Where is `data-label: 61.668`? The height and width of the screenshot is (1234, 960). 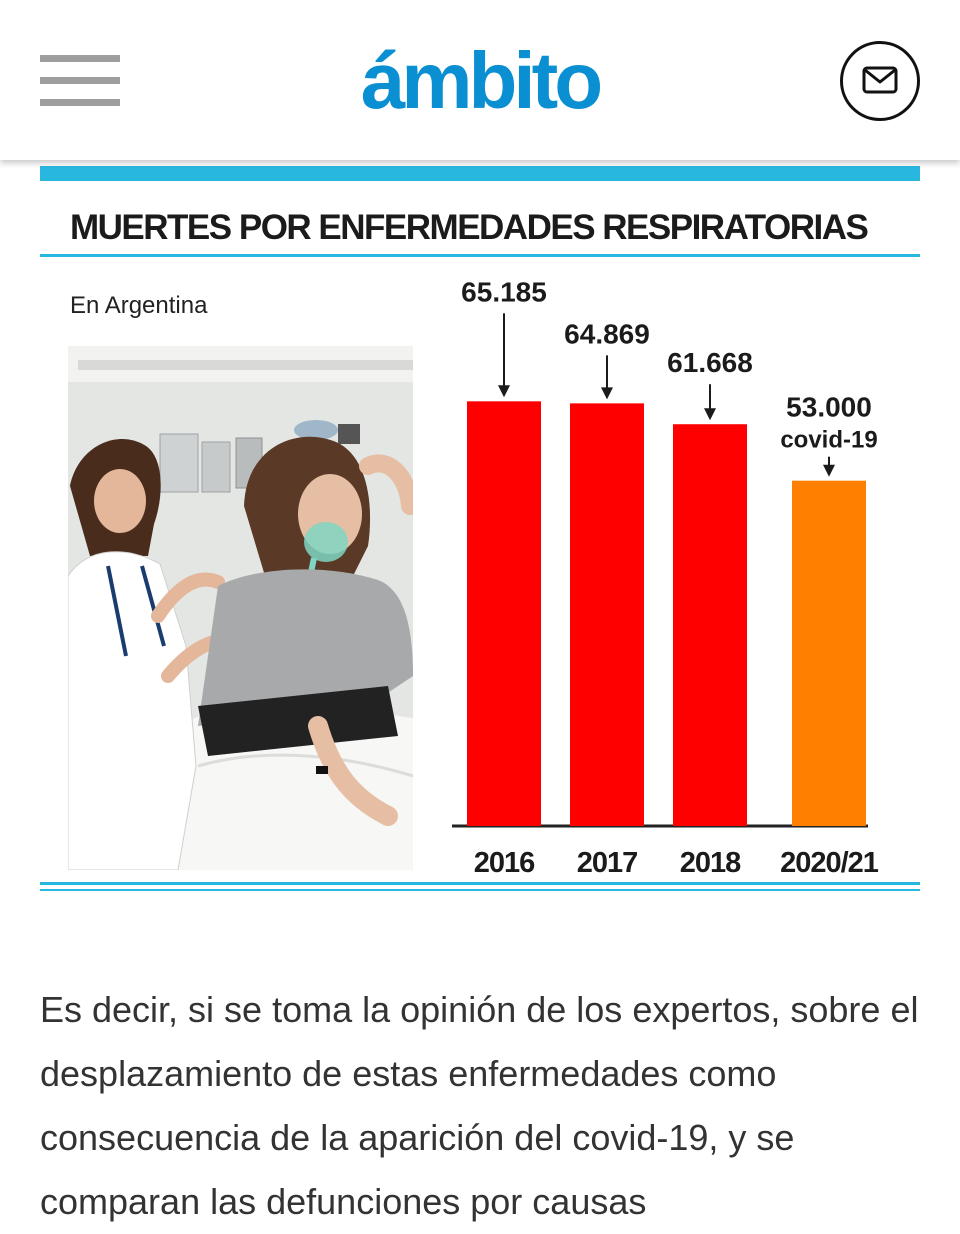 data-label: 61.668 is located at coordinates (710, 362).